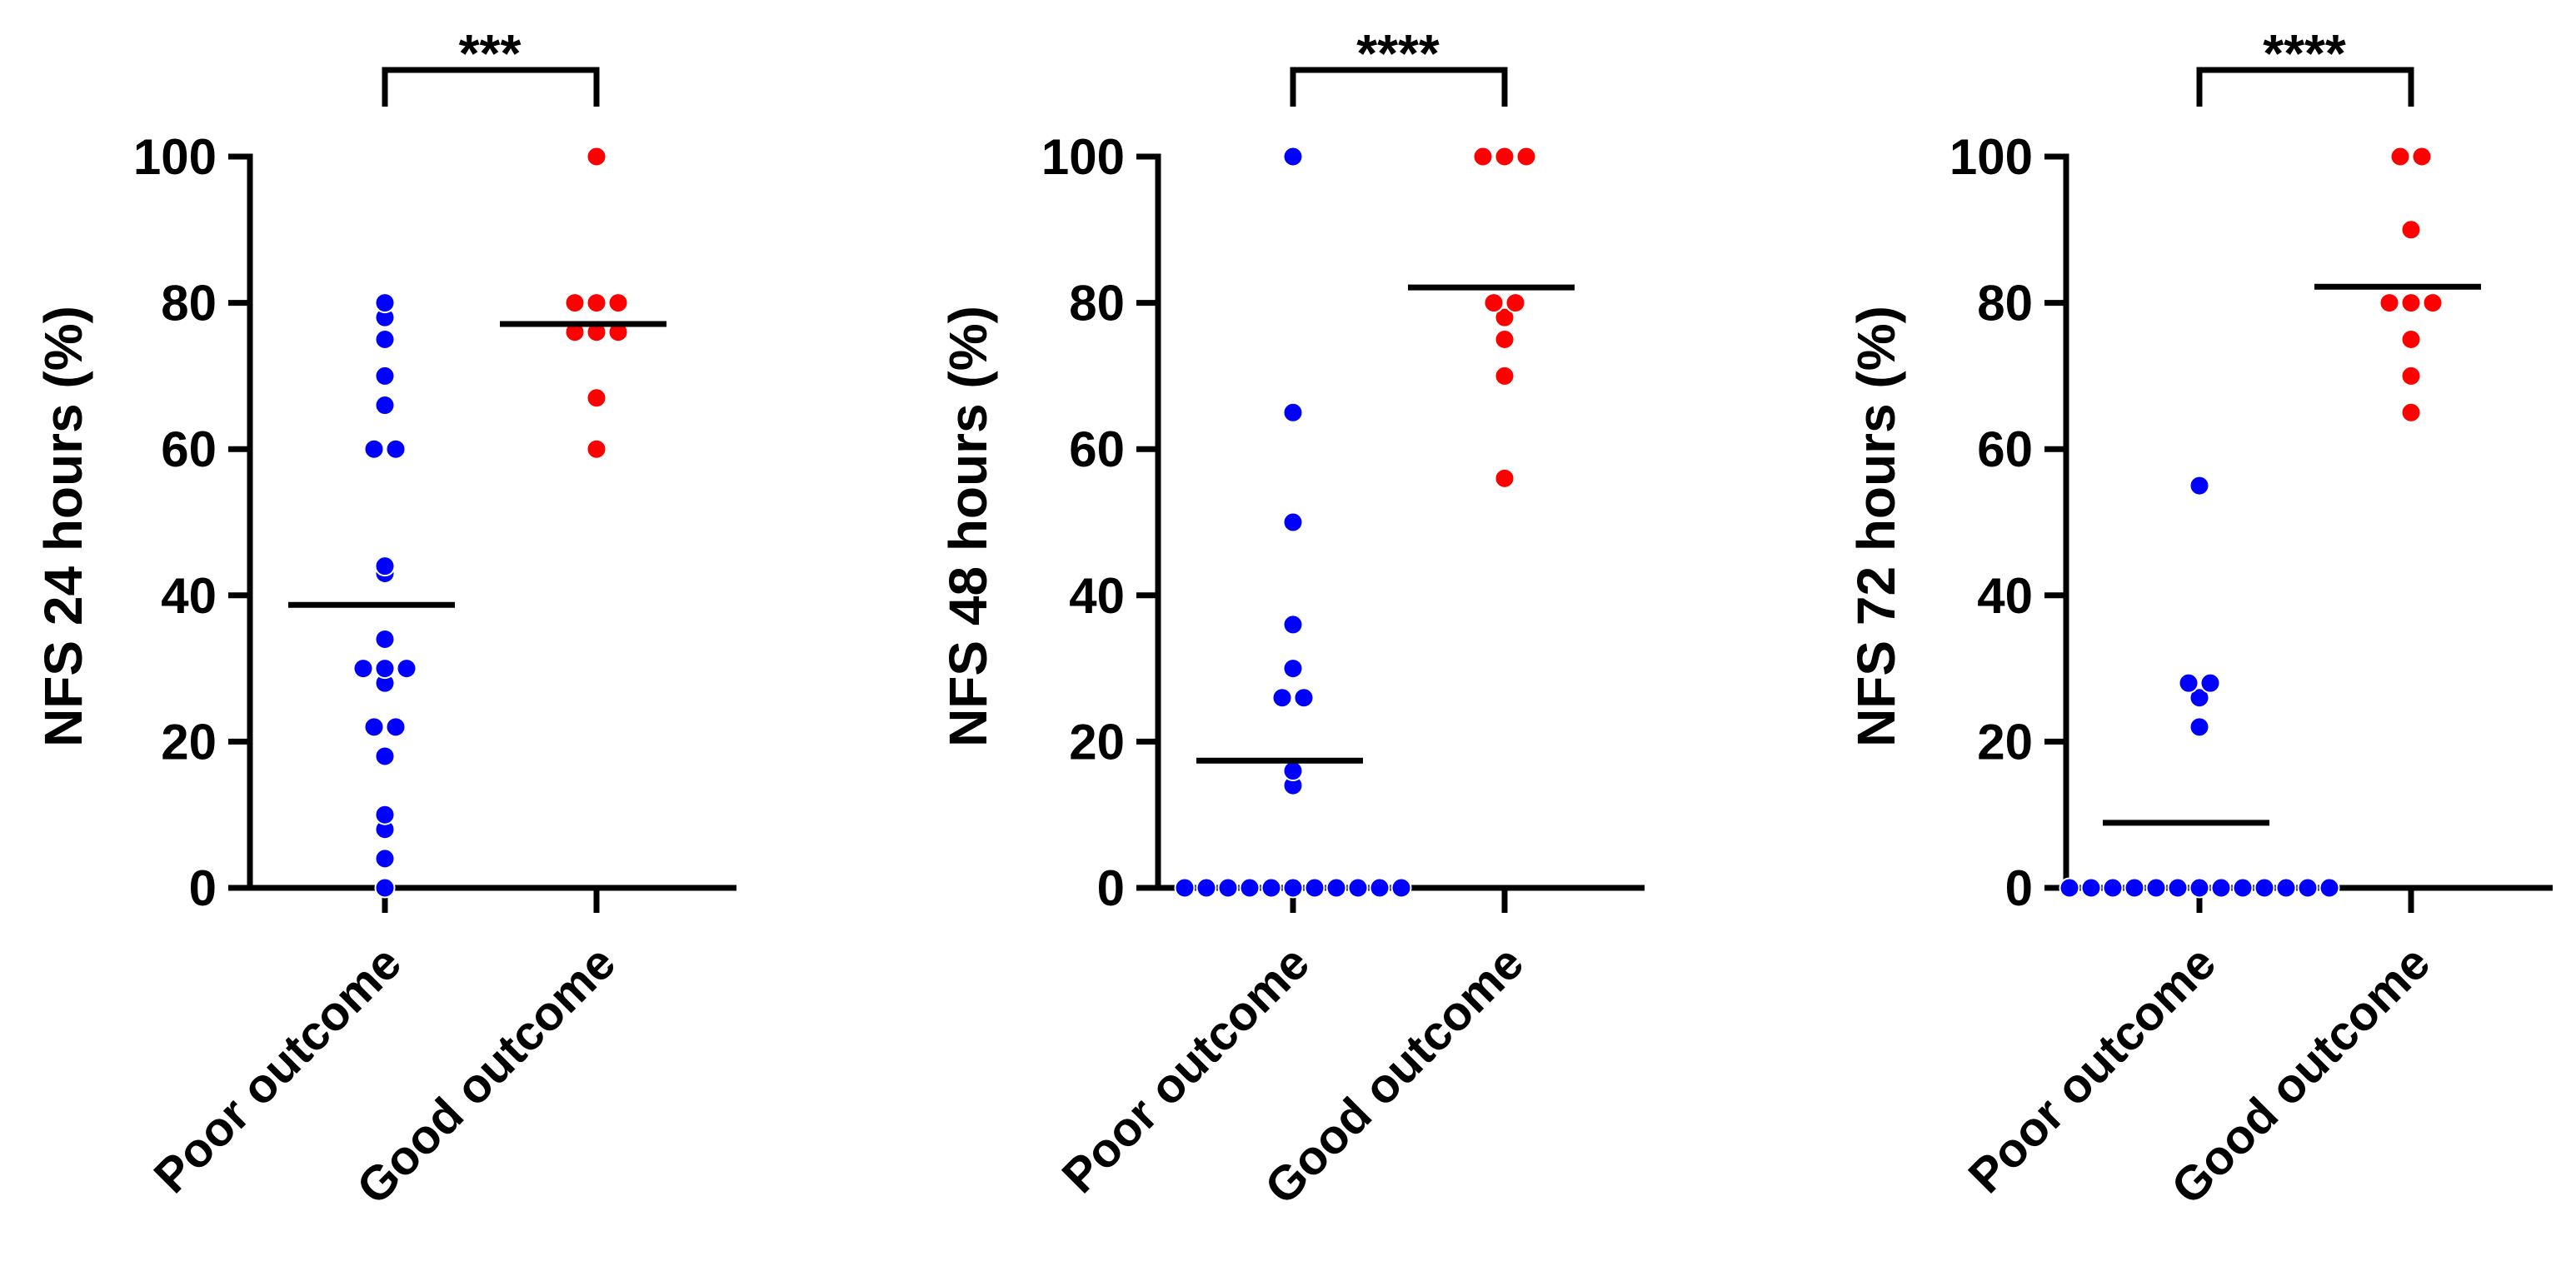 Image resolution: width=2576 pixels, height=1266 pixels. Describe the element at coordinates (63, 526) in the screenshot. I see `y-axis-label: NFS 24 hours (%)` at that location.